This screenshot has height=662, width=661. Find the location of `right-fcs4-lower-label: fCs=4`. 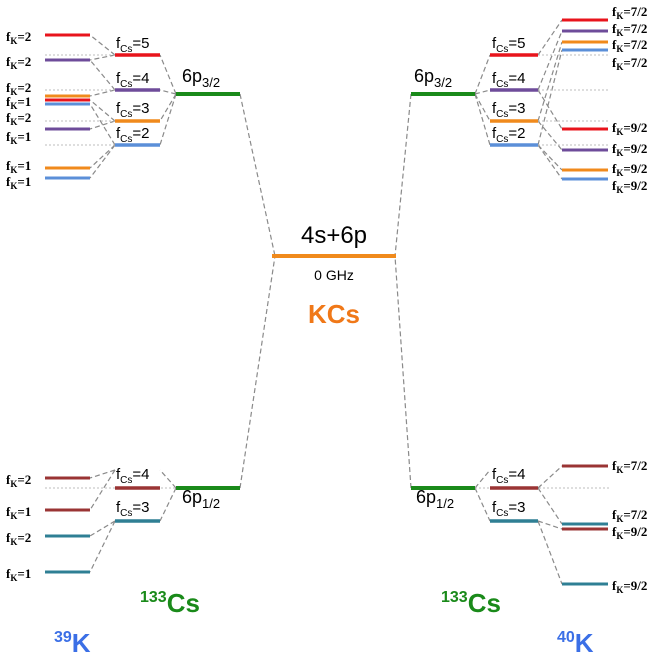

right-fcs4-lower-label: fCs=4 is located at coordinates (509, 476).